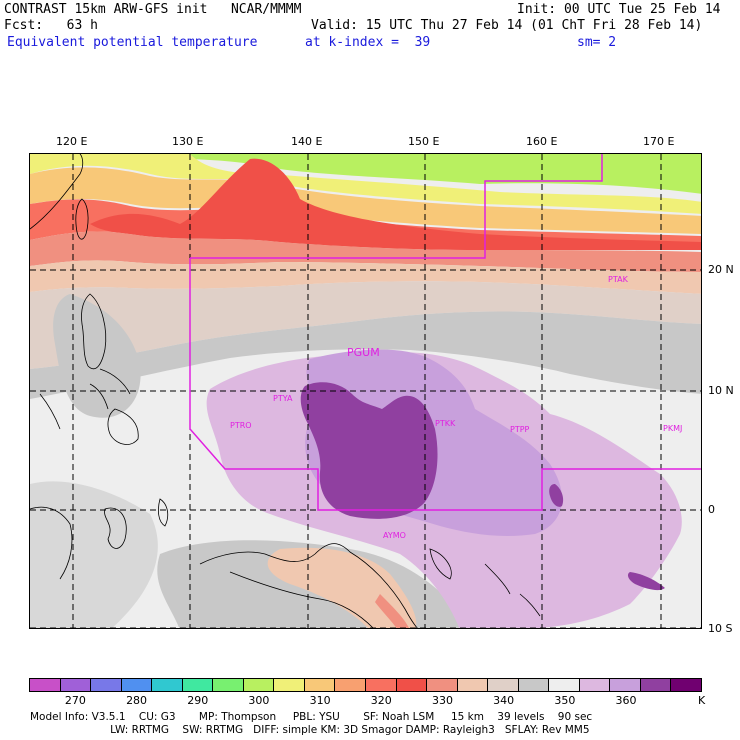 This screenshot has width=740, height=740. Describe the element at coordinates (721, 269) in the screenshot. I see `lat-label-20n: 20 N` at that location.